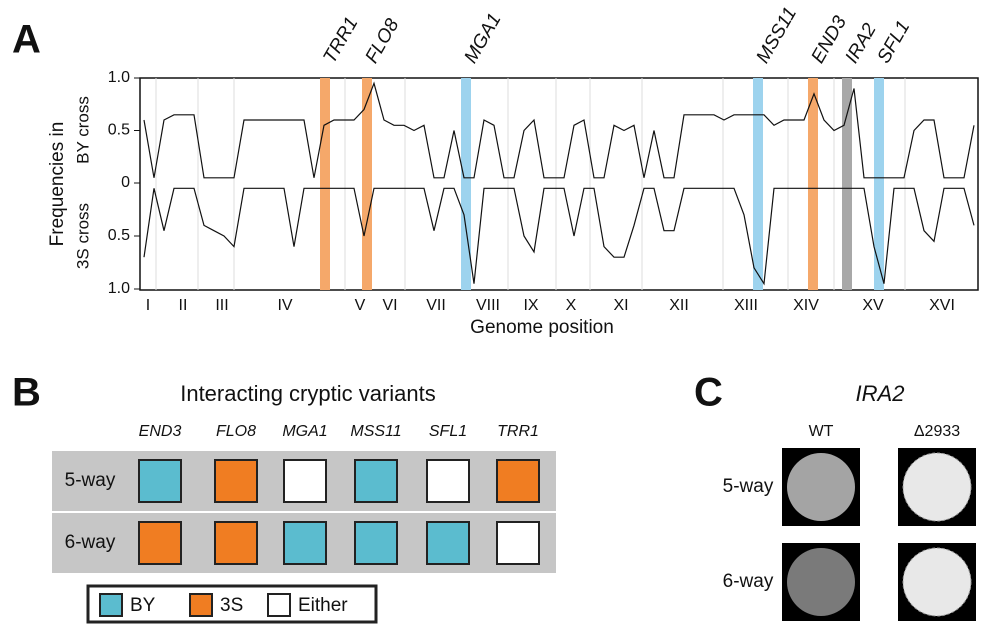 The image size is (982, 626). I want to click on panel-label: B, so click(26, 393).